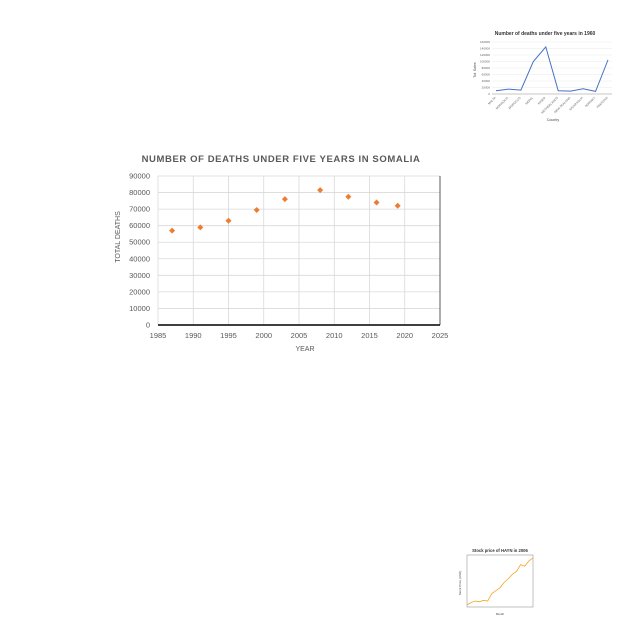  Describe the element at coordinates (485, 49) in the screenshot. I see `inset-top-y-tick: 140000` at that location.